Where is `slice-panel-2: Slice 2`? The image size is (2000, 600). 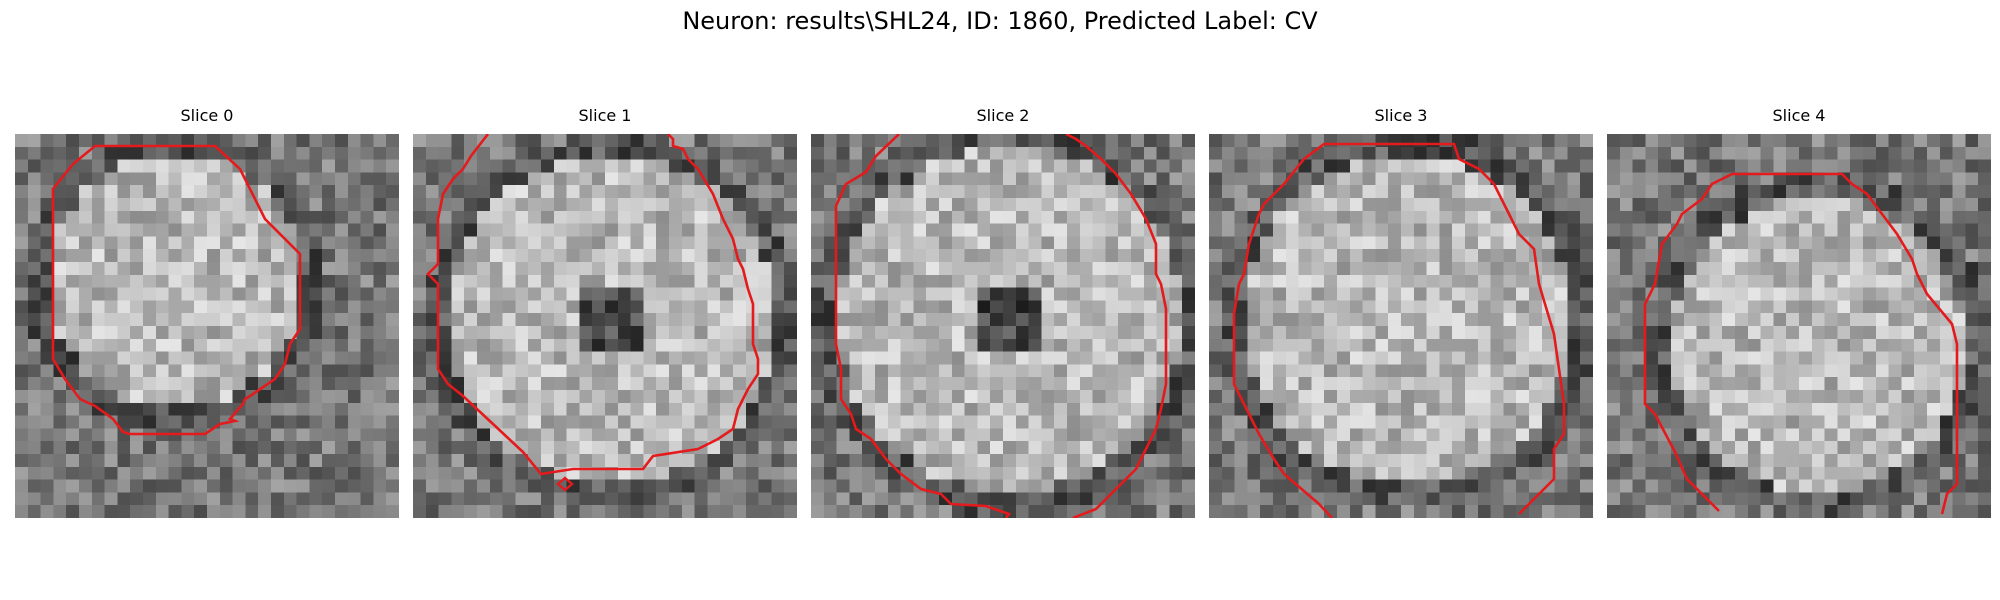 slice-panel-2: Slice 2 is located at coordinates (1003, 312).